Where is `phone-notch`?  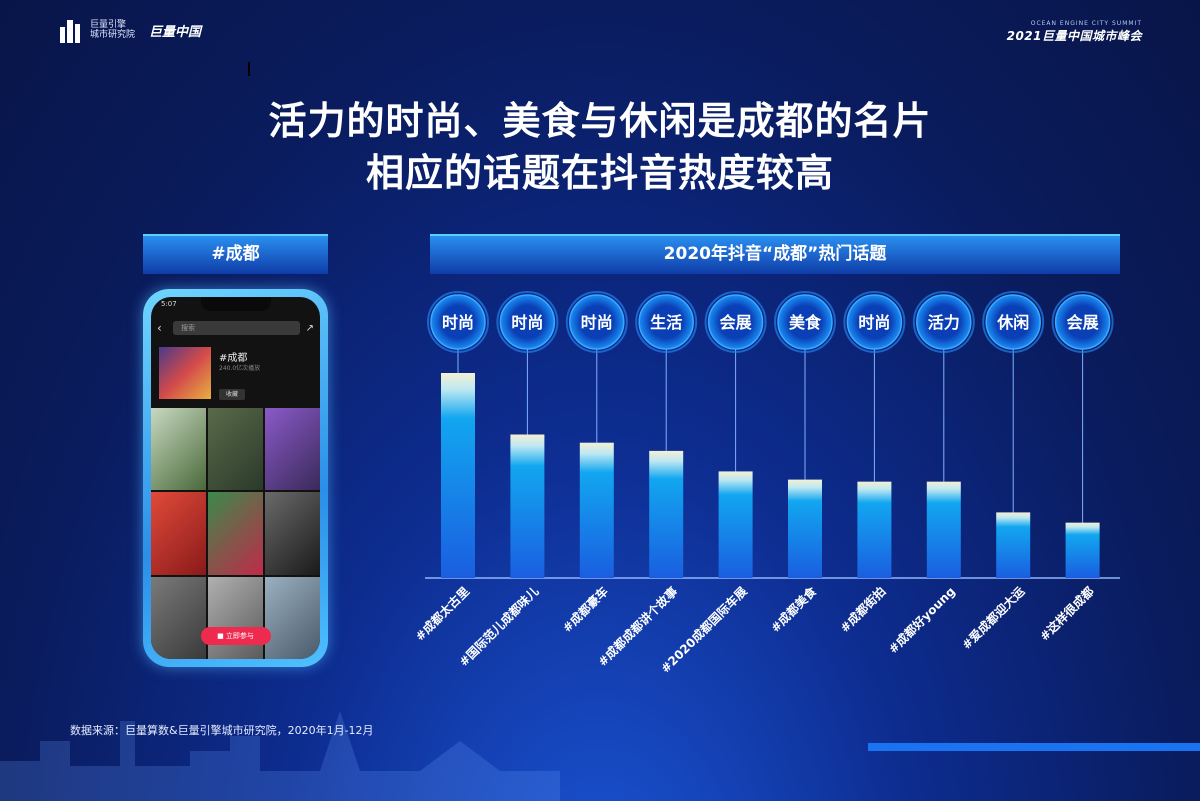 phone-notch is located at coordinates (235, 304).